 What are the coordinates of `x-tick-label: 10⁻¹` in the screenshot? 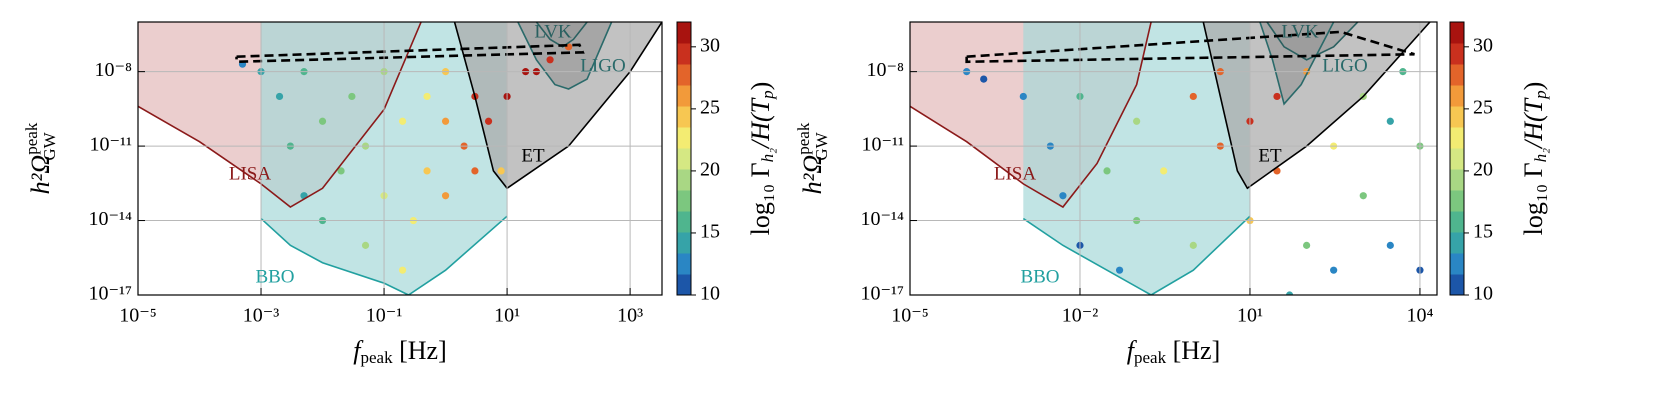 It's located at (384, 316).